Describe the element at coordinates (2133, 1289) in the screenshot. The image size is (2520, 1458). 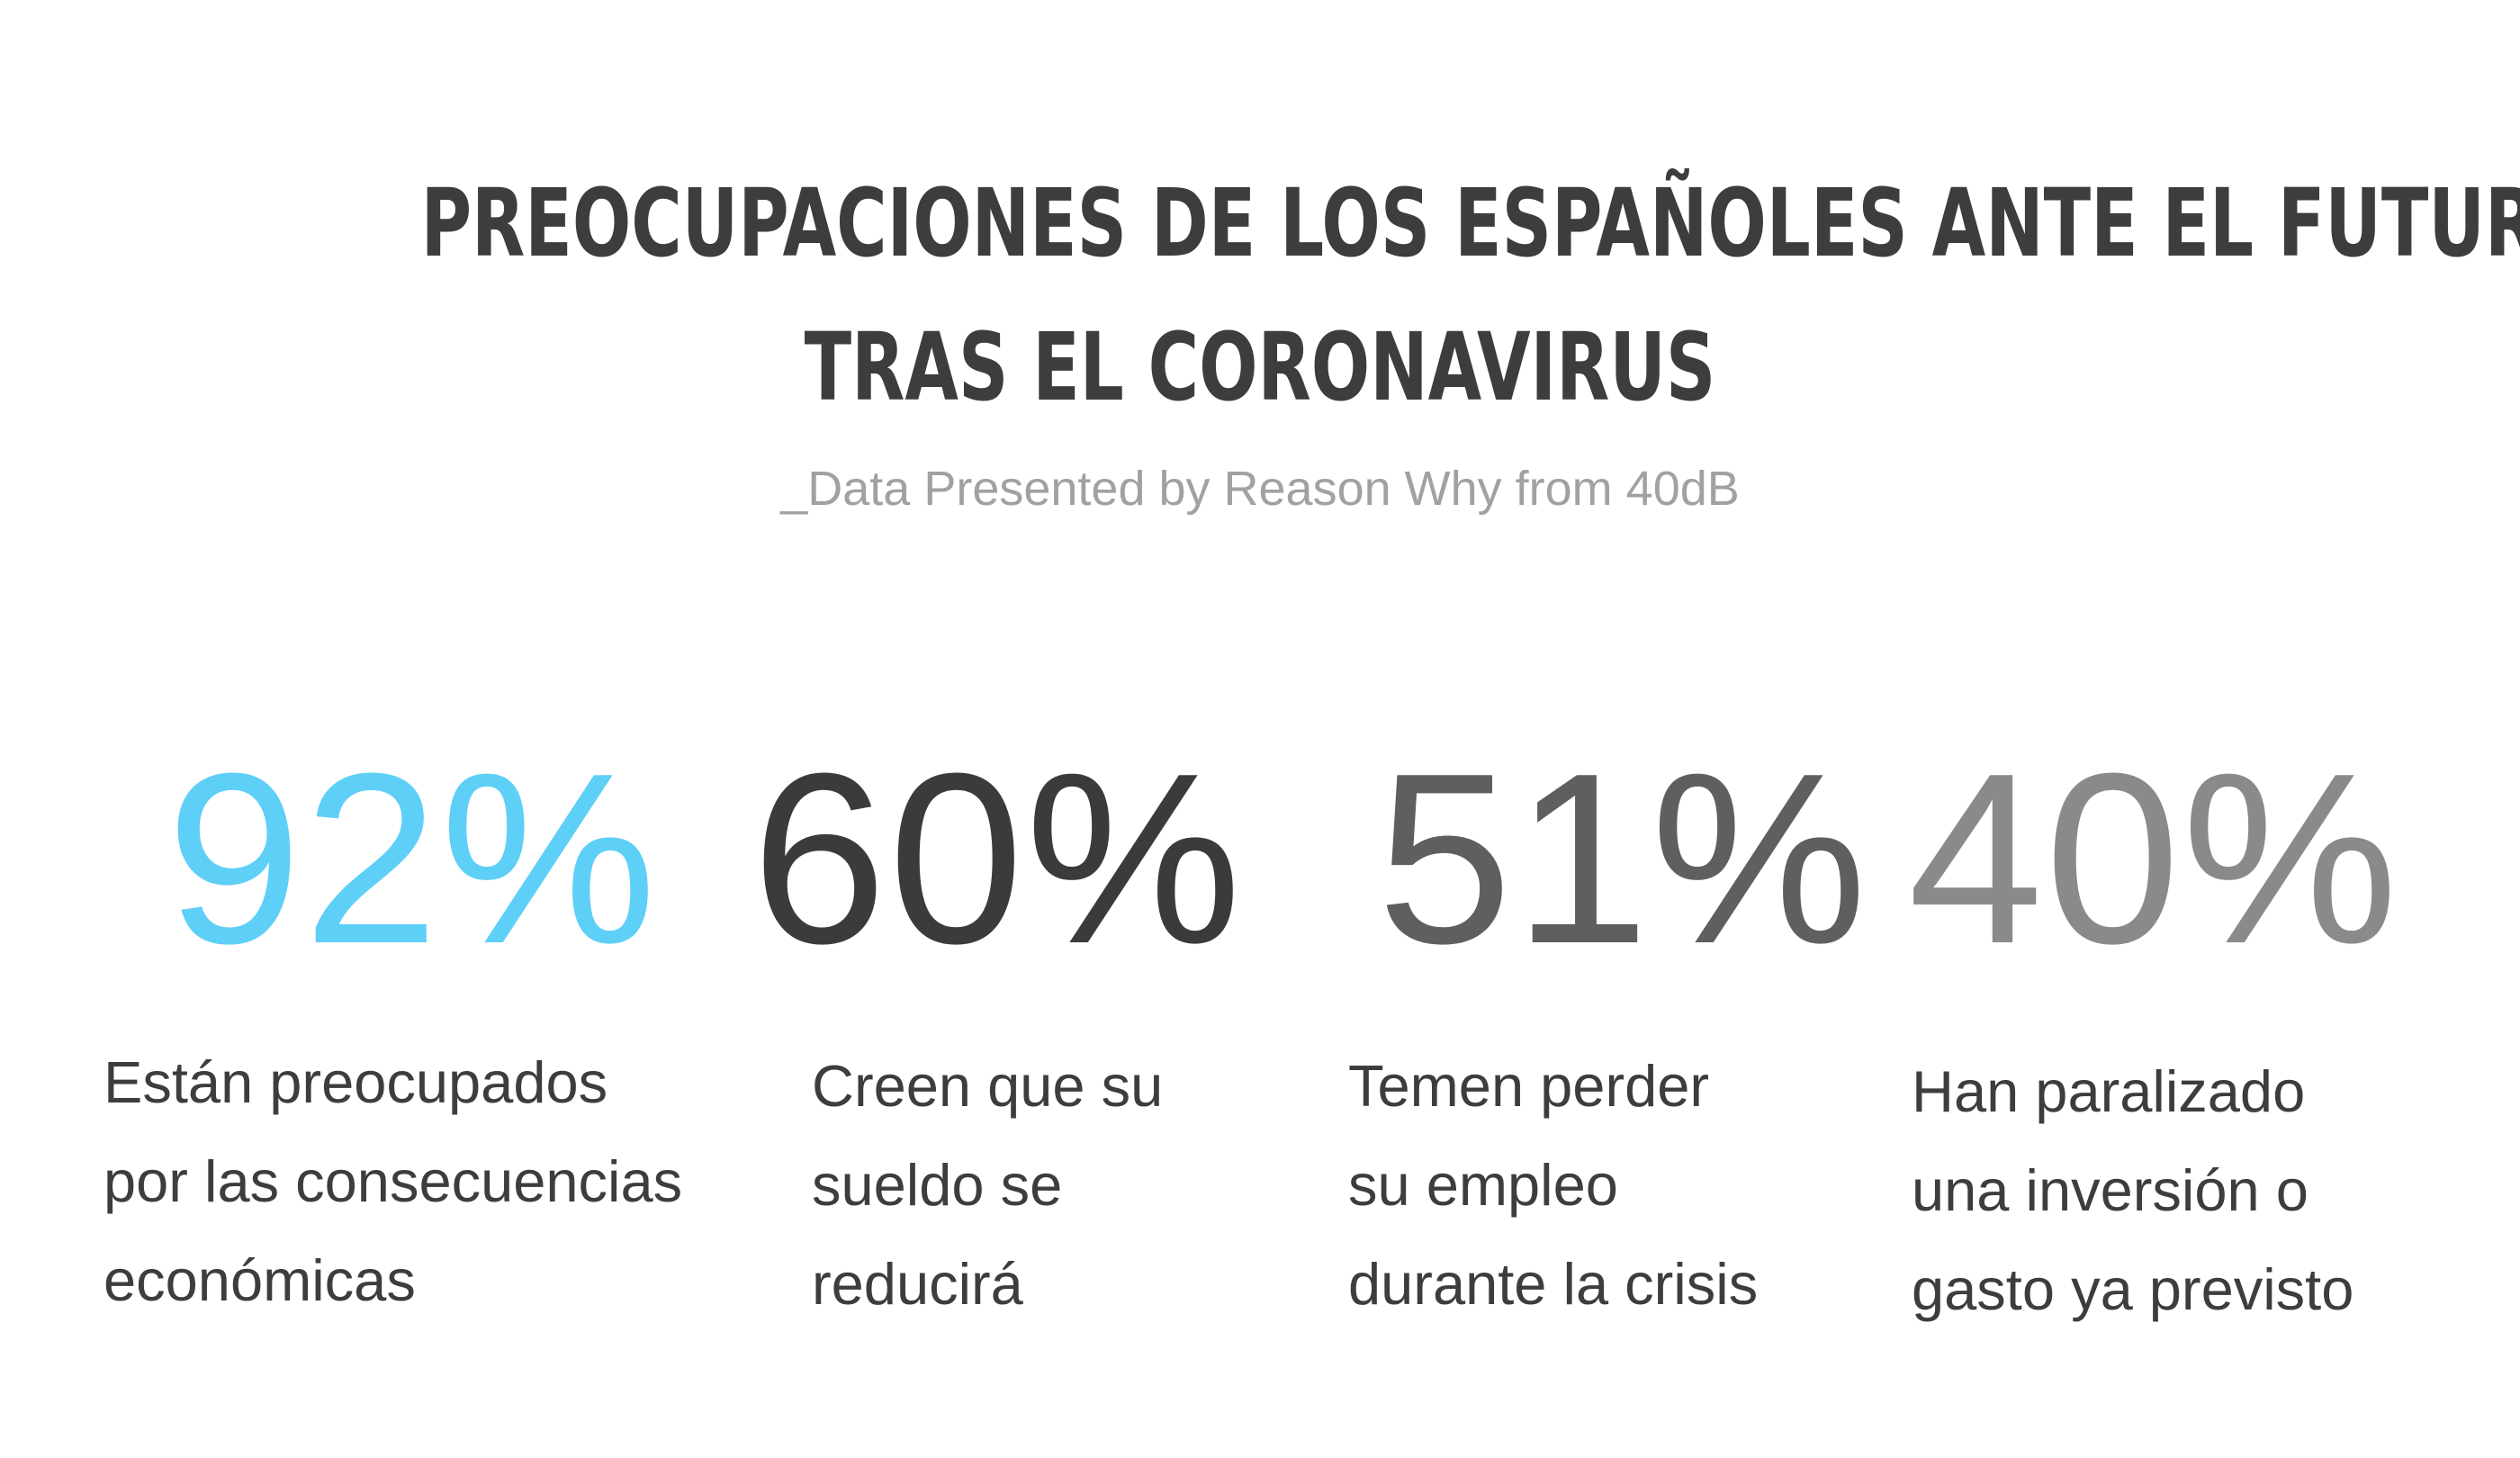
I see `stat-description-line: gasto ya previsto` at that location.